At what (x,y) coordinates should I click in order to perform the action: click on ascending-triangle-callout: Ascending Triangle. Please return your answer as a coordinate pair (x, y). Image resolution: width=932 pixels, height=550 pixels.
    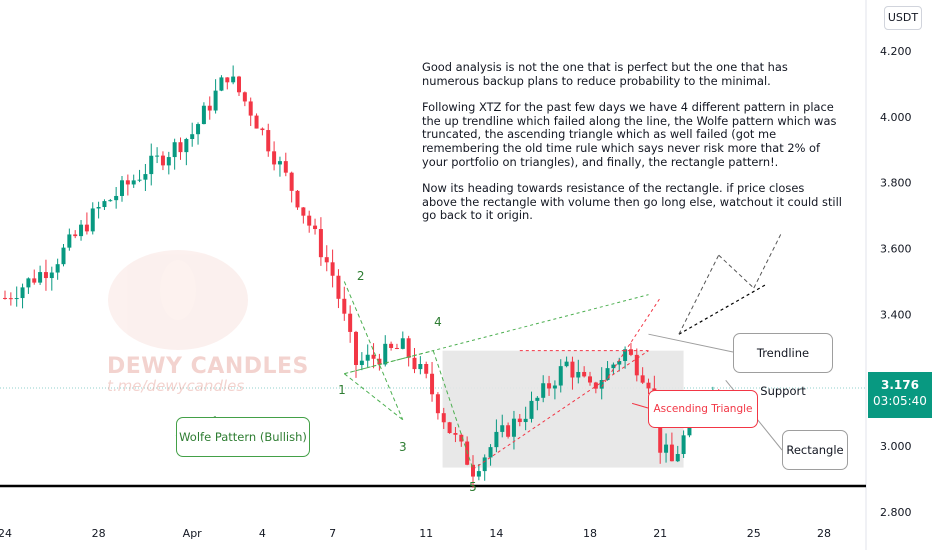
    Looking at the image, I should click on (703, 409).